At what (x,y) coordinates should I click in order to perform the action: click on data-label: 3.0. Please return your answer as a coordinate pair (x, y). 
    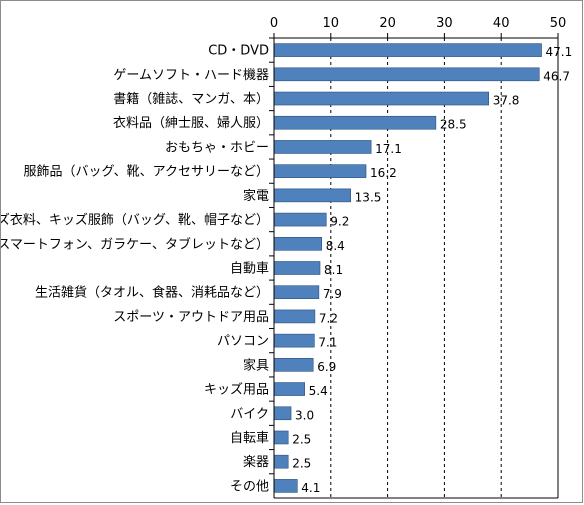
    Looking at the image, I should click on (304, 415).